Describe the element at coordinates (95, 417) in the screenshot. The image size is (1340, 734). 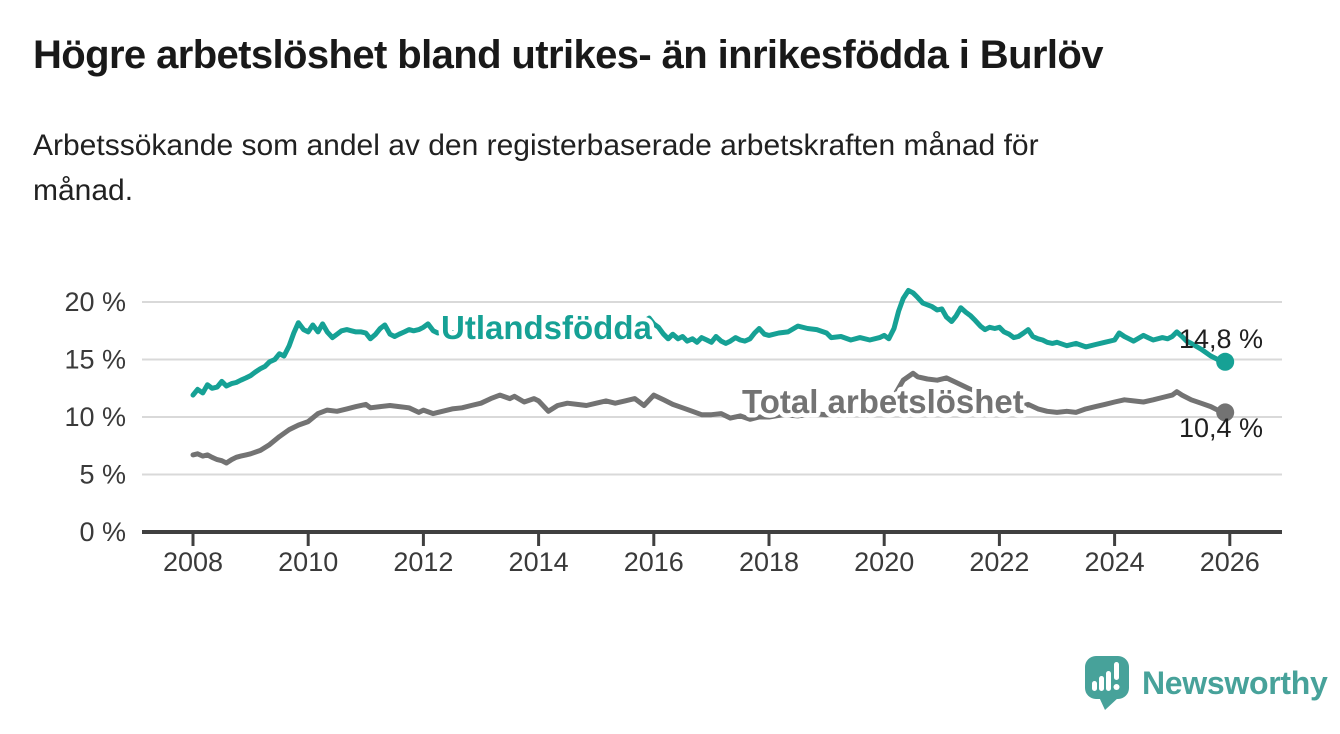
I see `y-tick-label-10: 10 %` at that location.